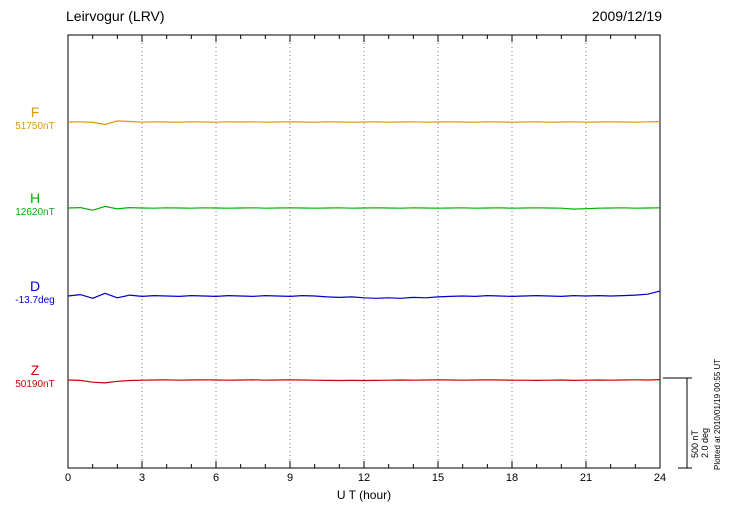 The width and height of the screenshot is (730, 520). I want to click on series-block-F: F 51750nT, so click(35, 118).